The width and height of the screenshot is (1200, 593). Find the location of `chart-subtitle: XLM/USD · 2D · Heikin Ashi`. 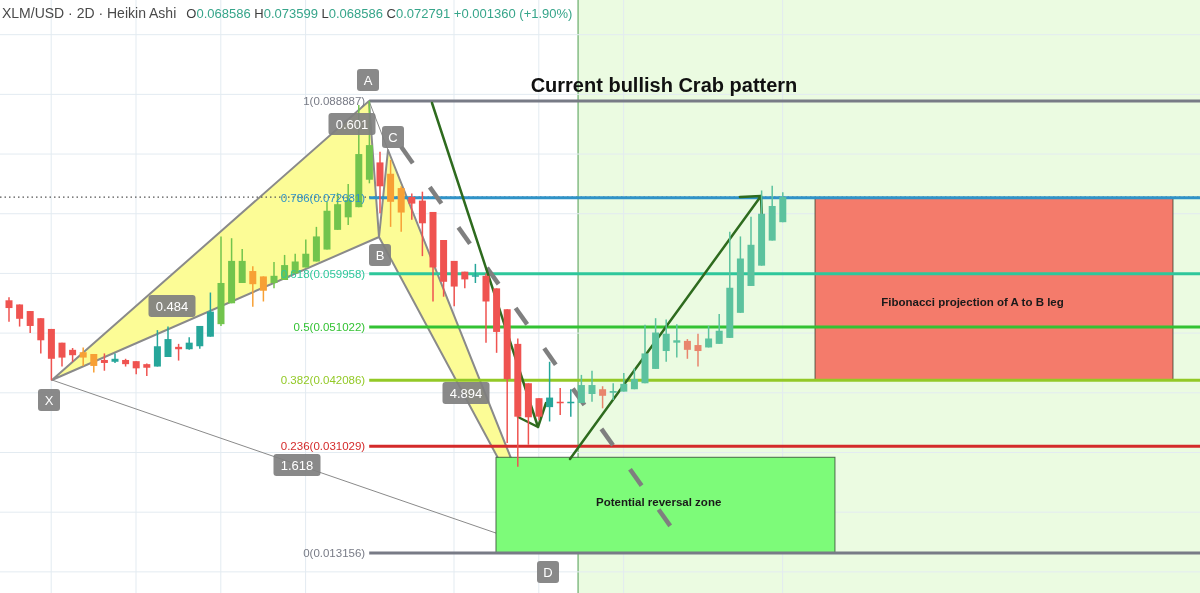

chart-subtitle: XLM/USD · 2D · Heikin Ashi is located at coordinates (89, 13).